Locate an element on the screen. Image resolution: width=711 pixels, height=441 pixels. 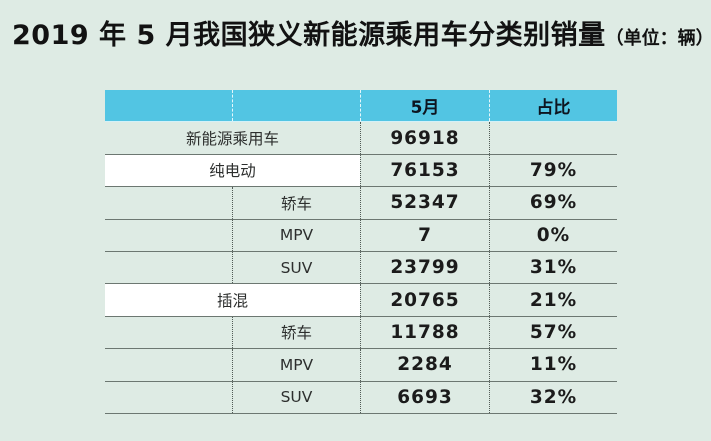
page-title-unit: （单位：辆） is located at coordinates (658, 38).